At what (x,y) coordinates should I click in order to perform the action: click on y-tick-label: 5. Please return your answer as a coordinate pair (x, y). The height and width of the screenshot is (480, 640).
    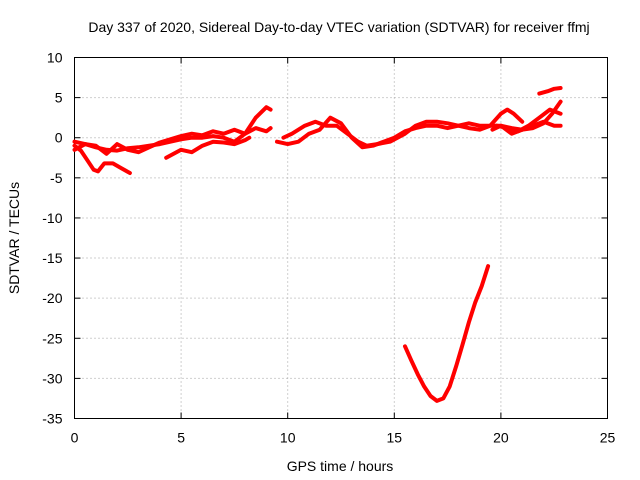
    Looking at the image, I should click on (59, 98).